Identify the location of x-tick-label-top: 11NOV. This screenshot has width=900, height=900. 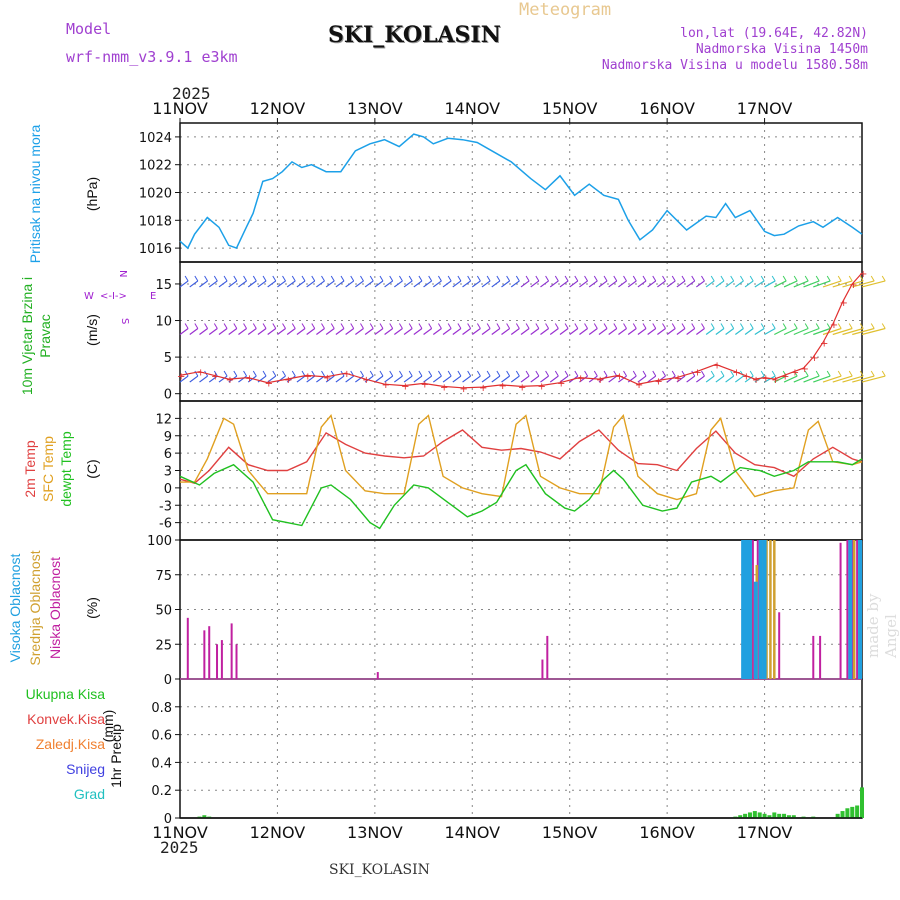
(180, 108).